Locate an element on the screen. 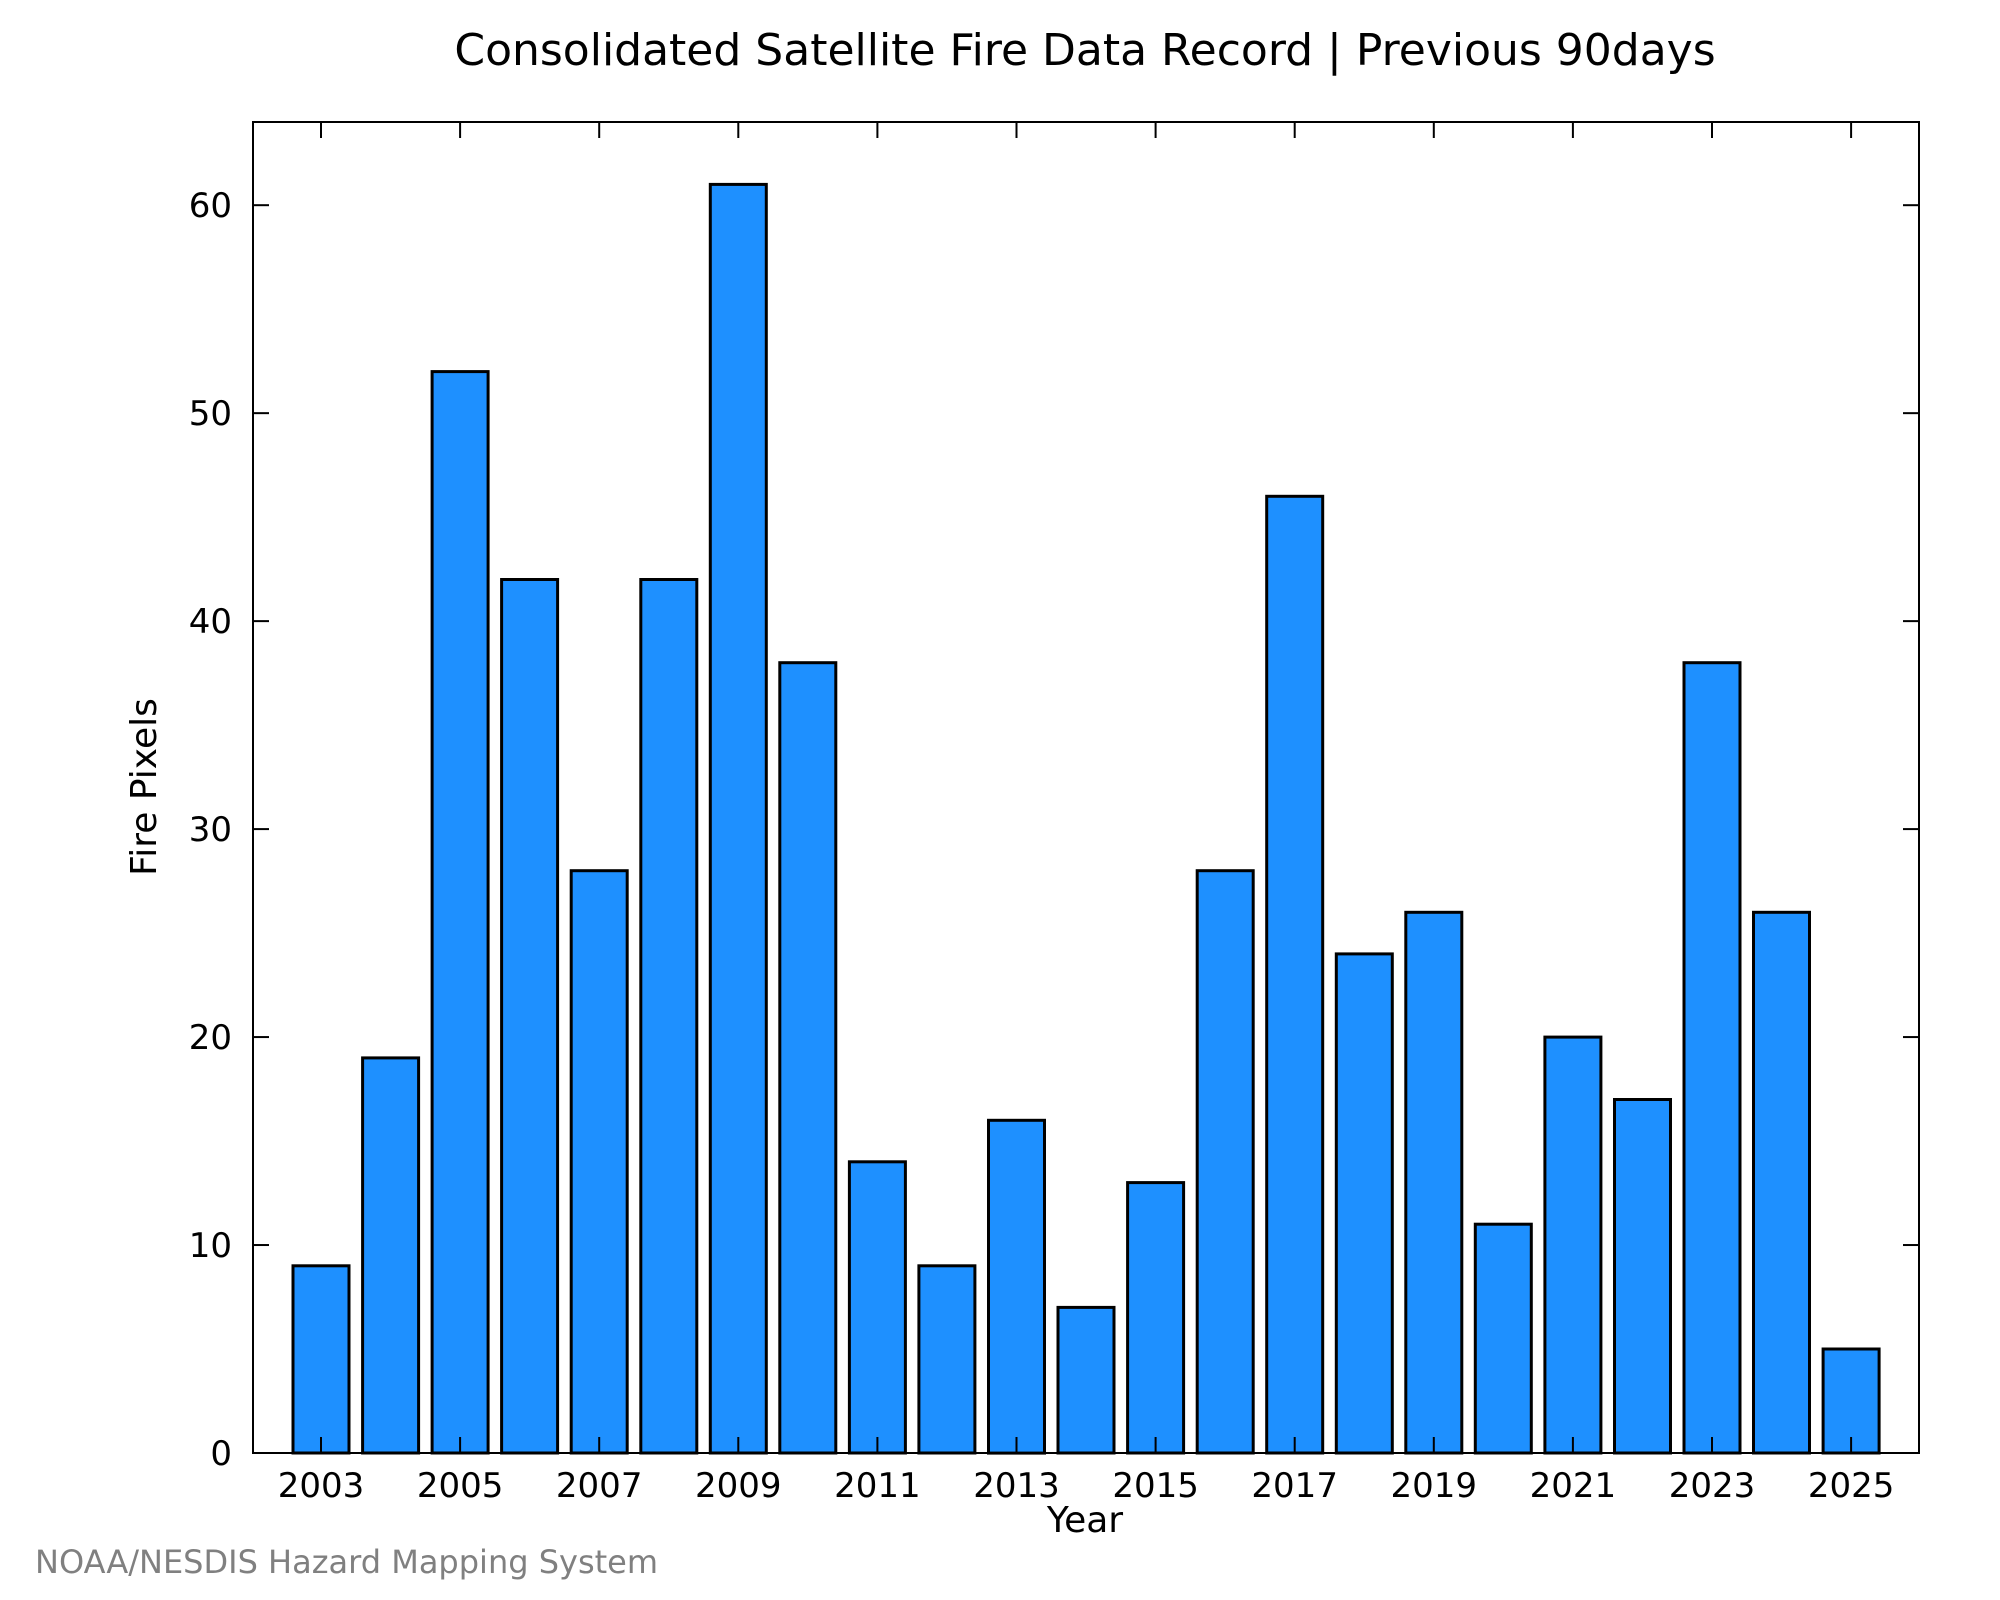  bar-2022 is located at coordinates (1642, 1276).